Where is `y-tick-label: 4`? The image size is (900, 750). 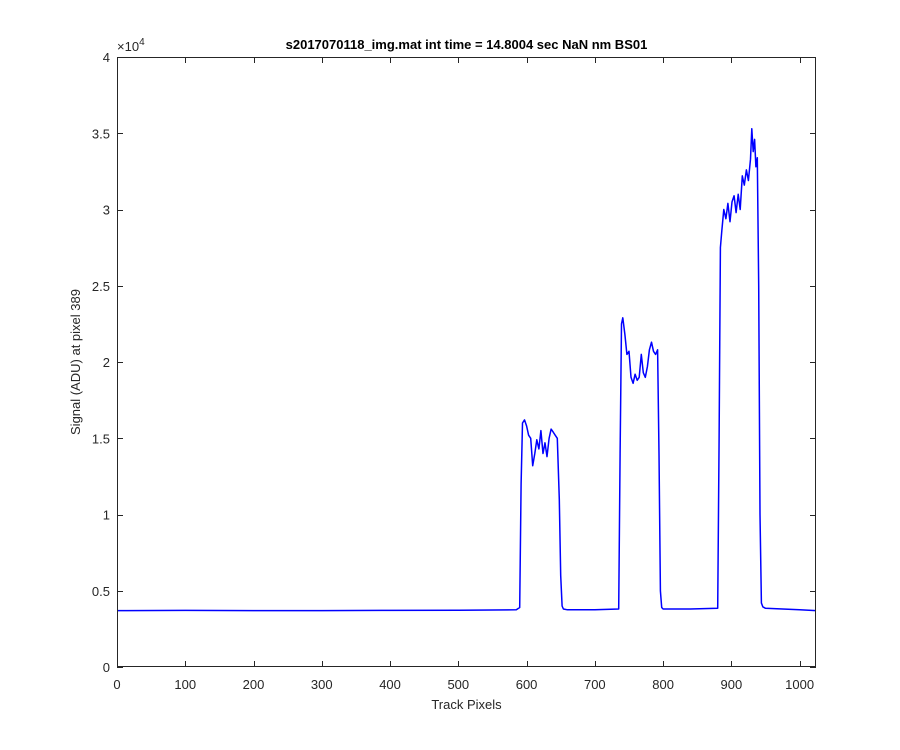
y-tick-label: 4 is located at coordinates (106, 57).